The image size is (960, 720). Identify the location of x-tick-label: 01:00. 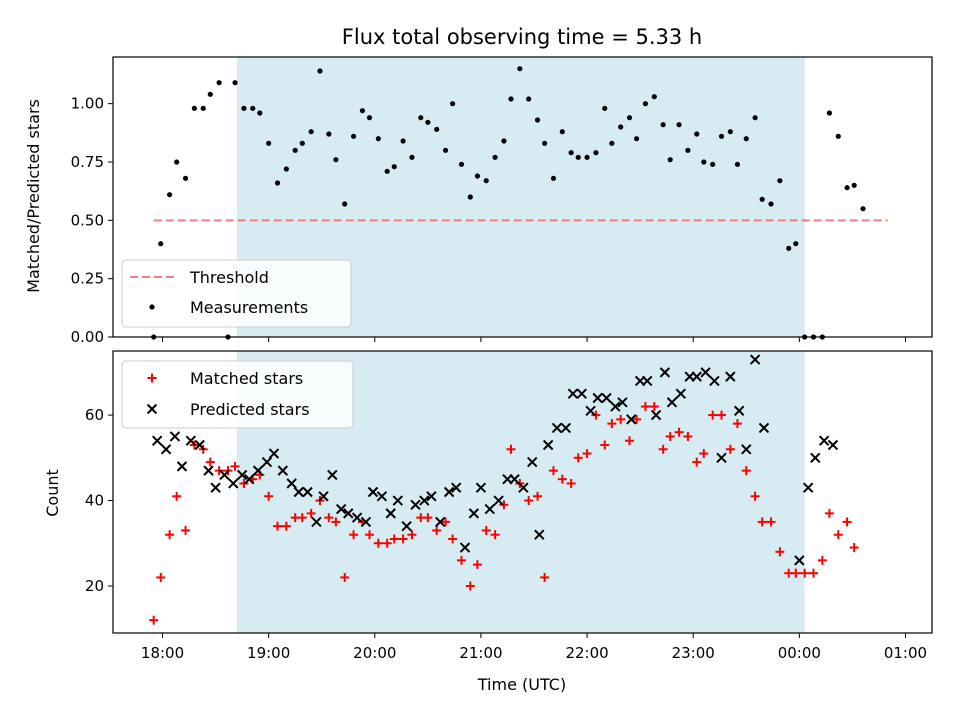
(905, 653).